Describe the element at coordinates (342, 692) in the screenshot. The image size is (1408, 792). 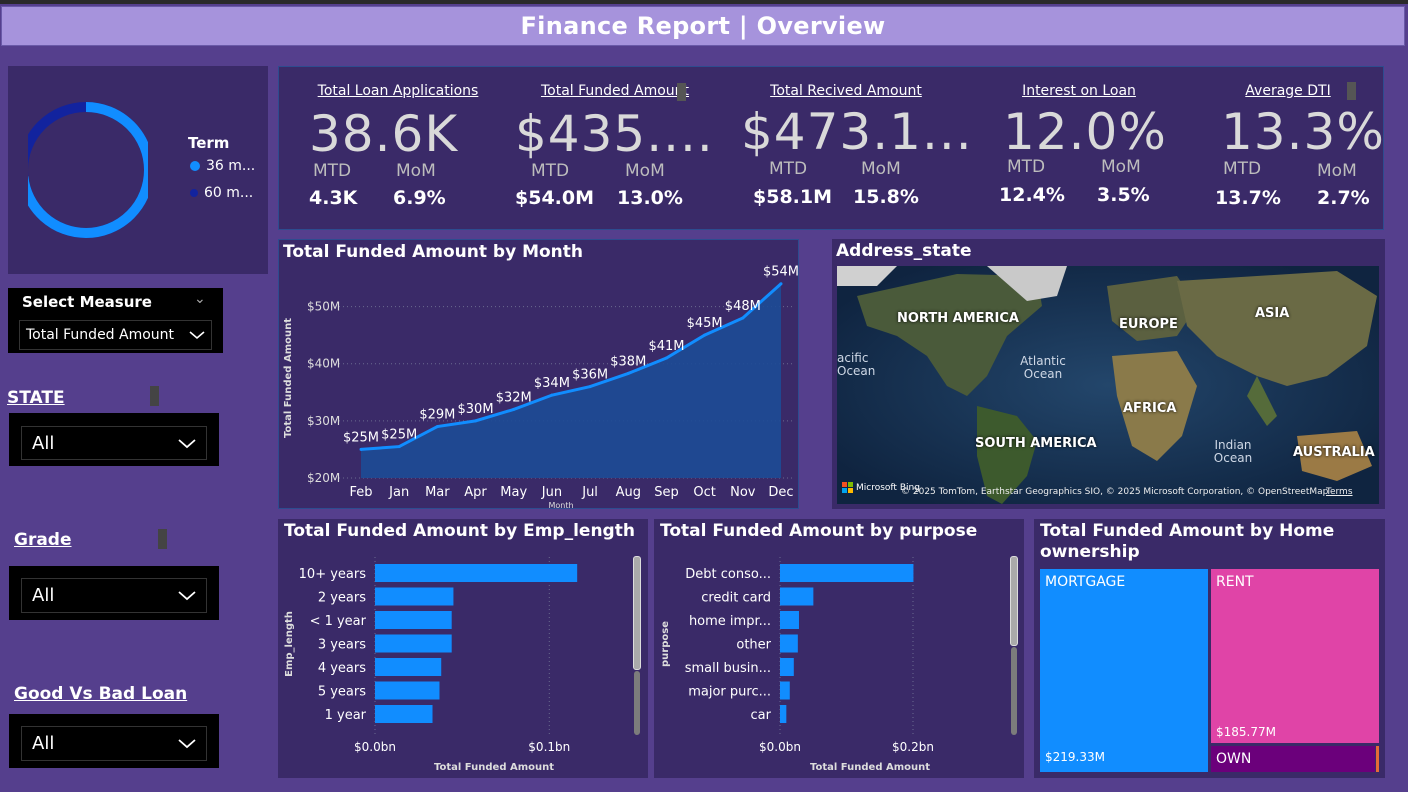
I see `category-label: 5 years` at that location.